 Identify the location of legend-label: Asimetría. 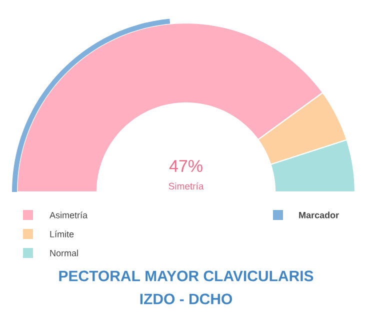
(69, 215).